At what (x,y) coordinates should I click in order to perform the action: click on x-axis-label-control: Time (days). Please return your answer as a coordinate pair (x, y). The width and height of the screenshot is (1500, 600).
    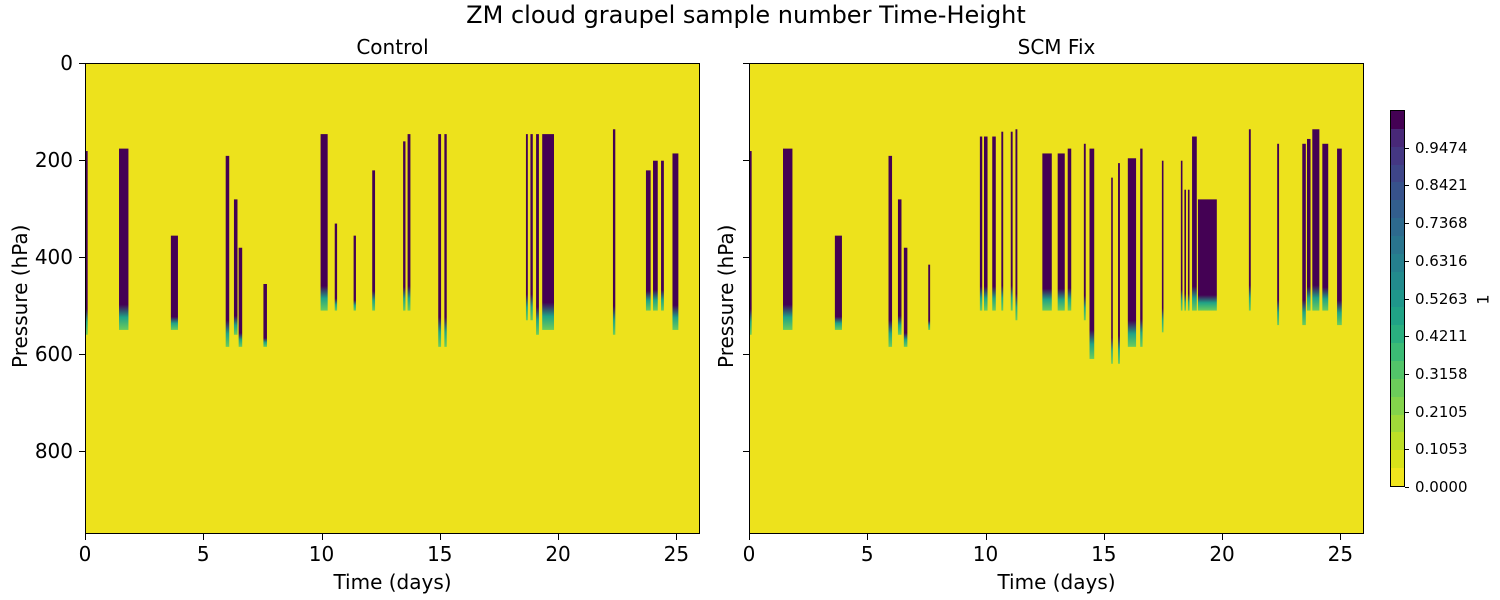
    Looking at the image, I should click on (392, 582).